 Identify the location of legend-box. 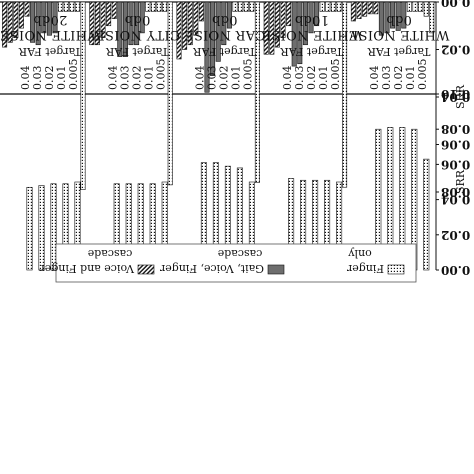
(236, 263).